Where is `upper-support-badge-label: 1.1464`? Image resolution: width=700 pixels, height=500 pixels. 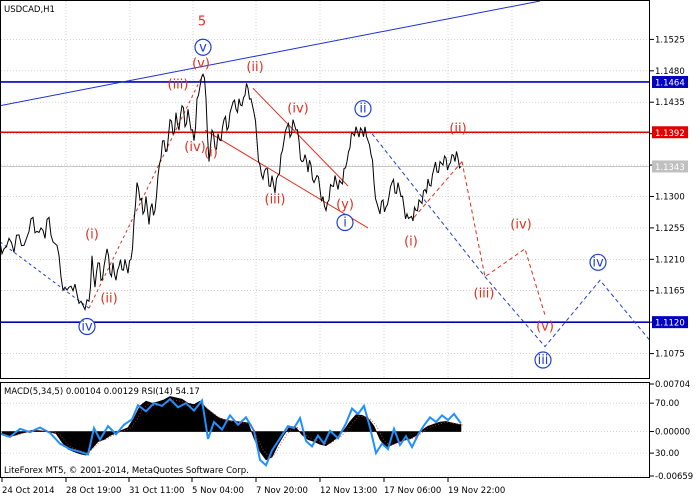 upper-support-badge-label: 1.1464 is located at coordinates (670, 83).